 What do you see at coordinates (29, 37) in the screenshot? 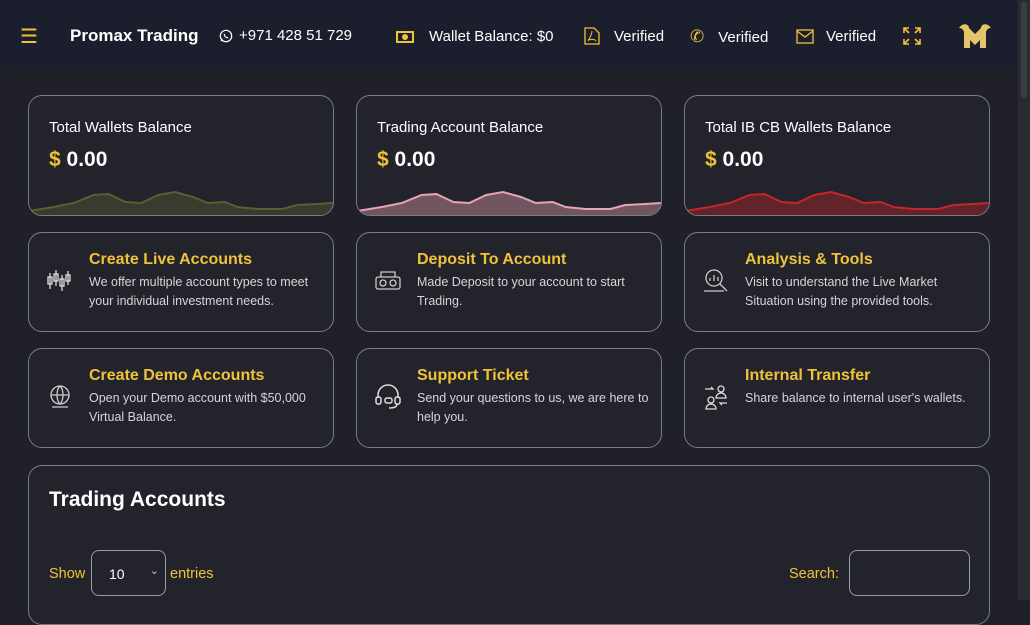
I see `hamburger-menu-icon: ☰` at bounding box center [29, 37].